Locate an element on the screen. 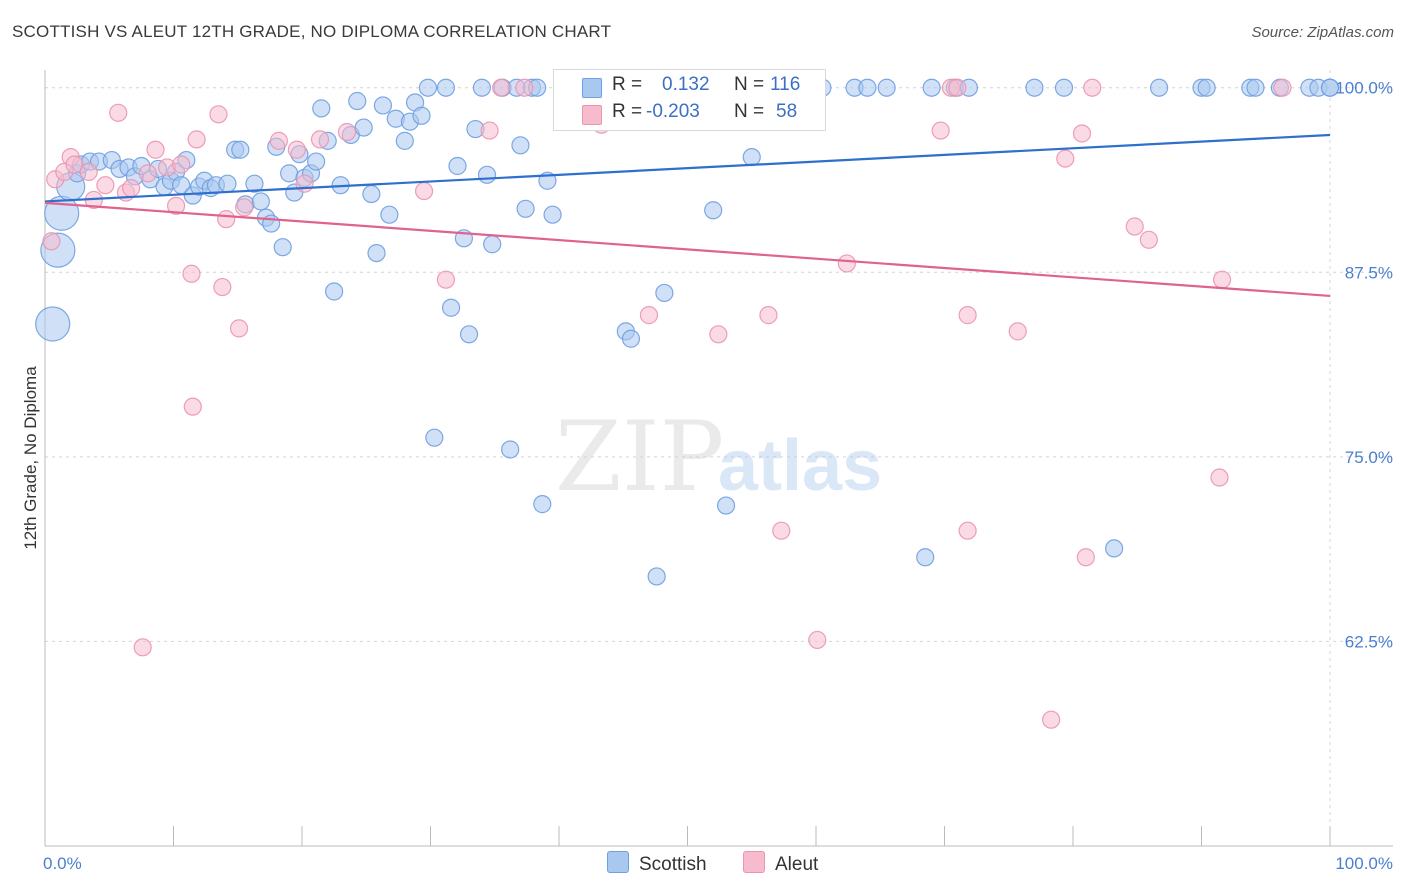 This screenshot has height=892, width=1406. aleut-trend-line is located at coordinates (687, 249).